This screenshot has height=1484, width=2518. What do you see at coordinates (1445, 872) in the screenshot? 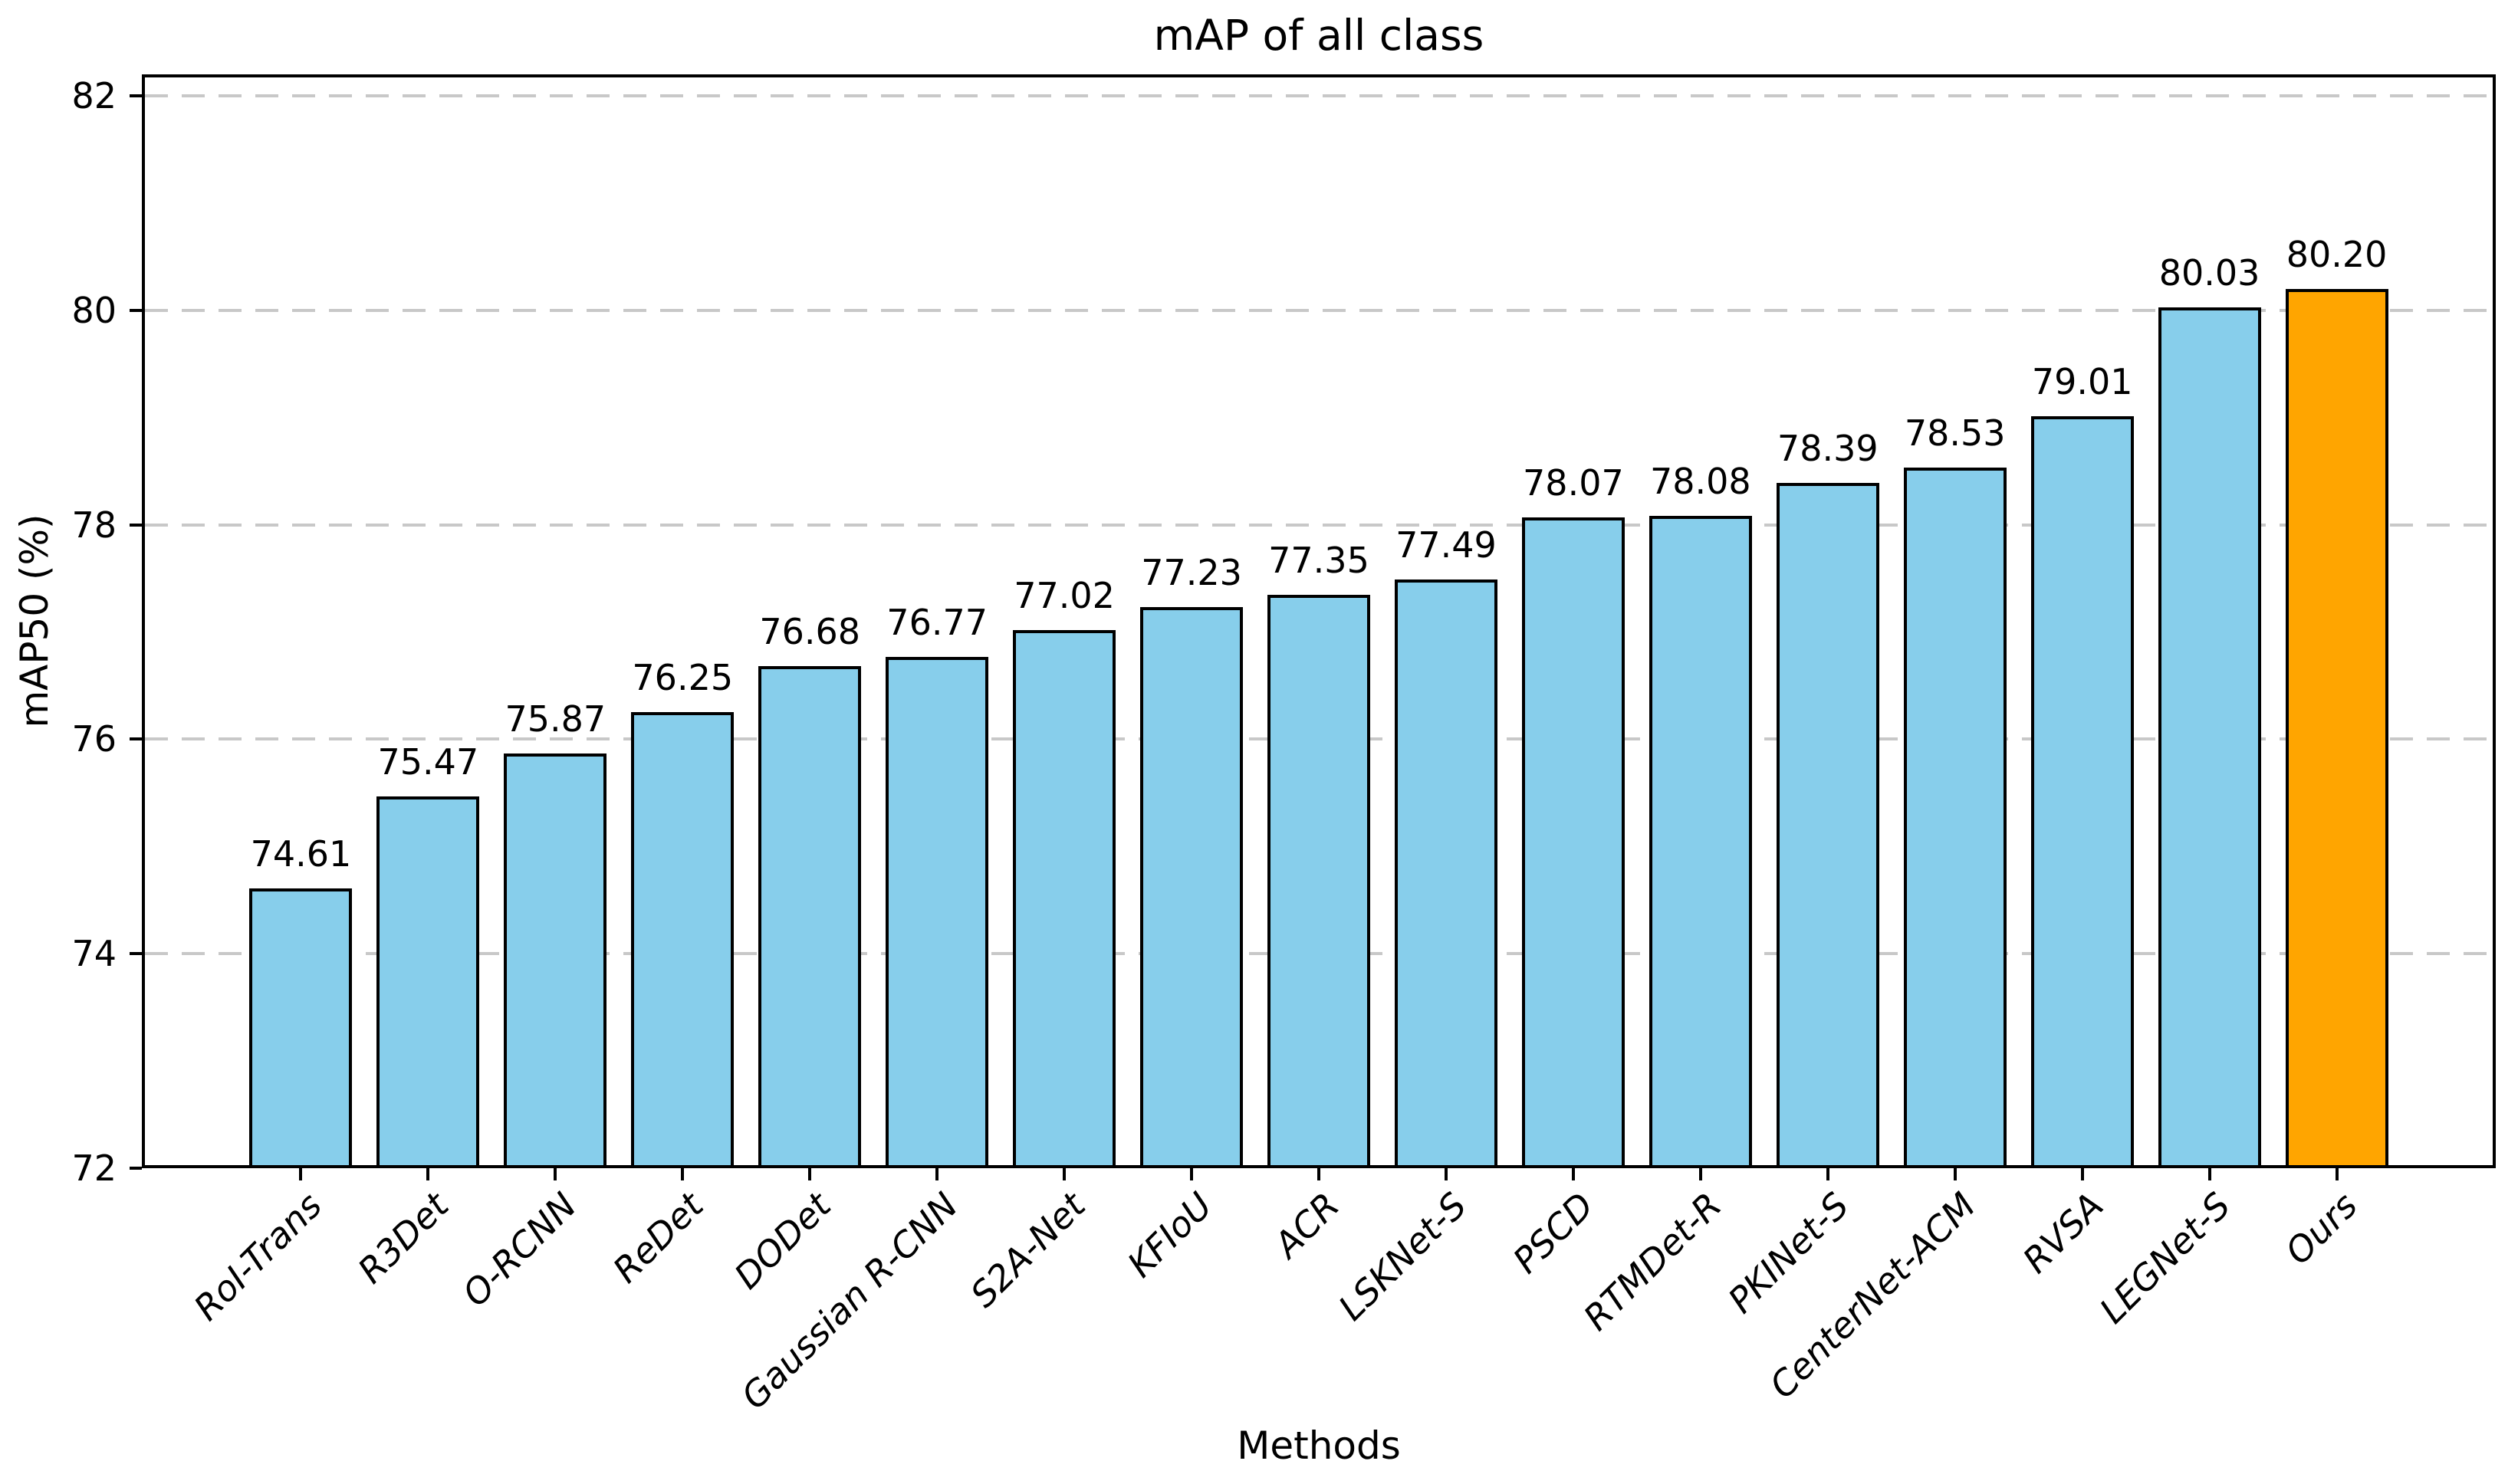
I see `bar-LSKNet-S` at bounding box center [1445, 872].